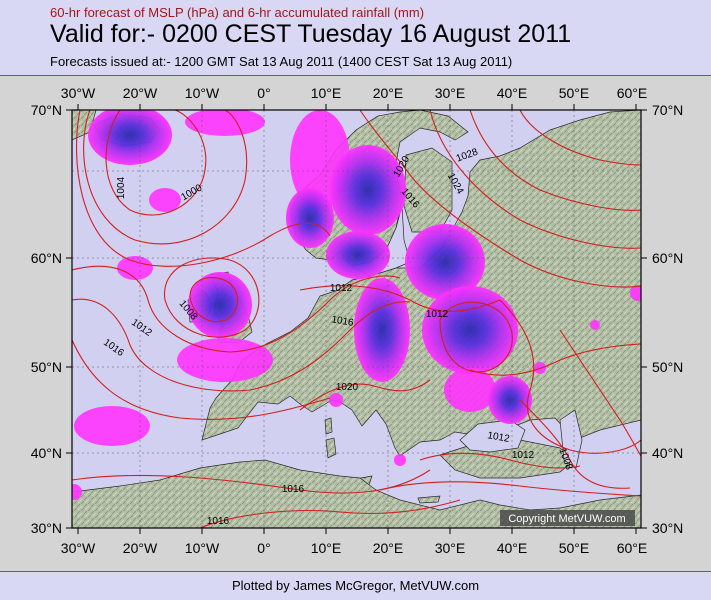 The width and height of the screenshot is (711, 600). What do you see at coordinates (121, 187) in the screenshot?
I see `isobar-label: 1004` at bounding box center [121, 187].